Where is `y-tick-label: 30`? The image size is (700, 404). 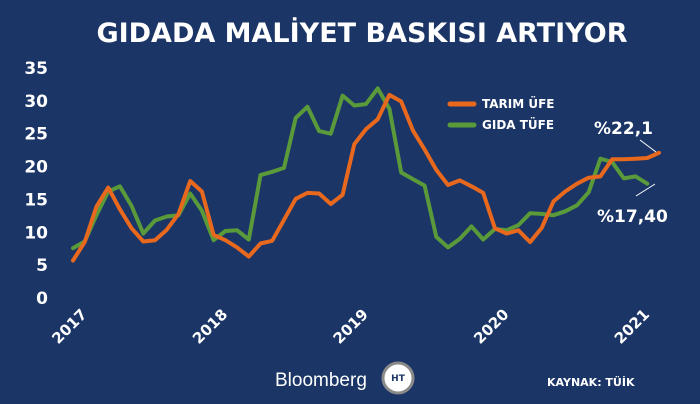 y-tick-label: 30 is located at coordinates (36, 102).